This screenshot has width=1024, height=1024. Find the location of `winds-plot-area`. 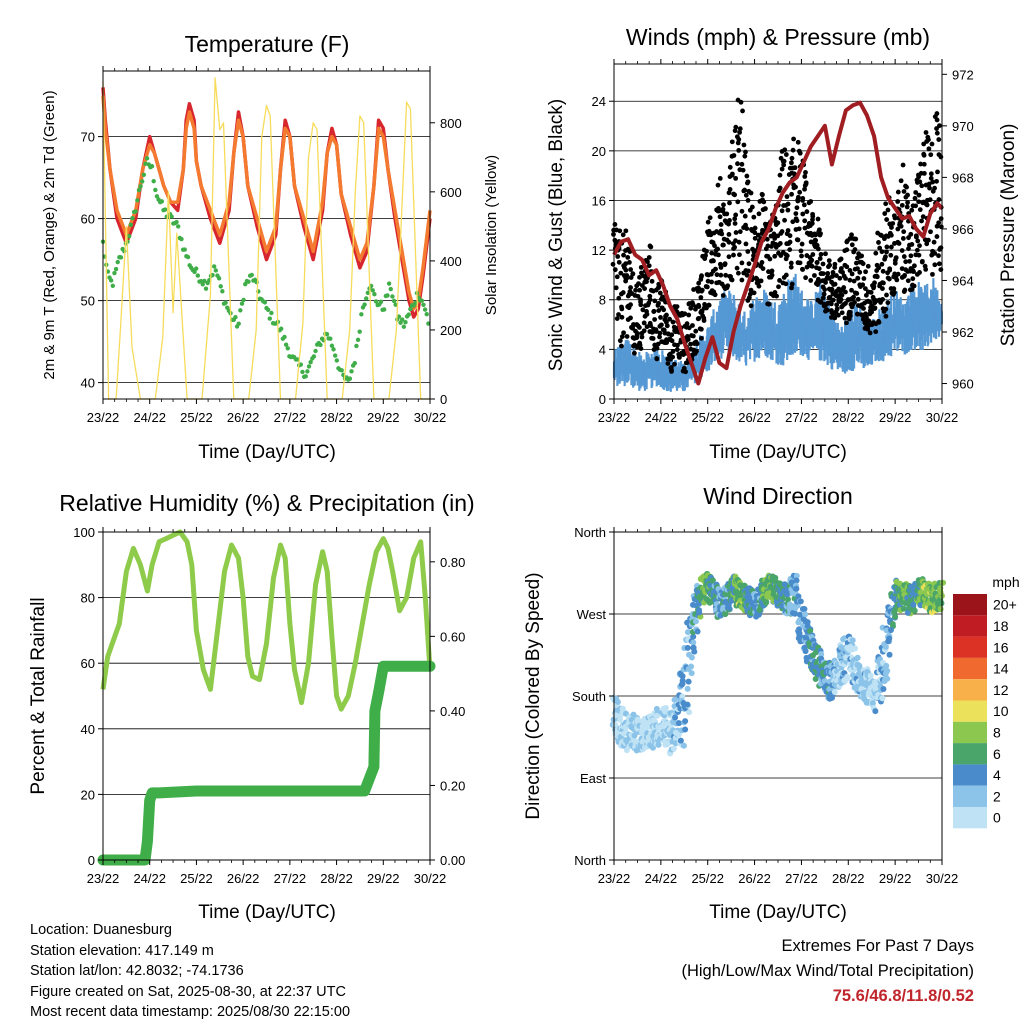

winds-plot-area is located at coordinates (777, 244).